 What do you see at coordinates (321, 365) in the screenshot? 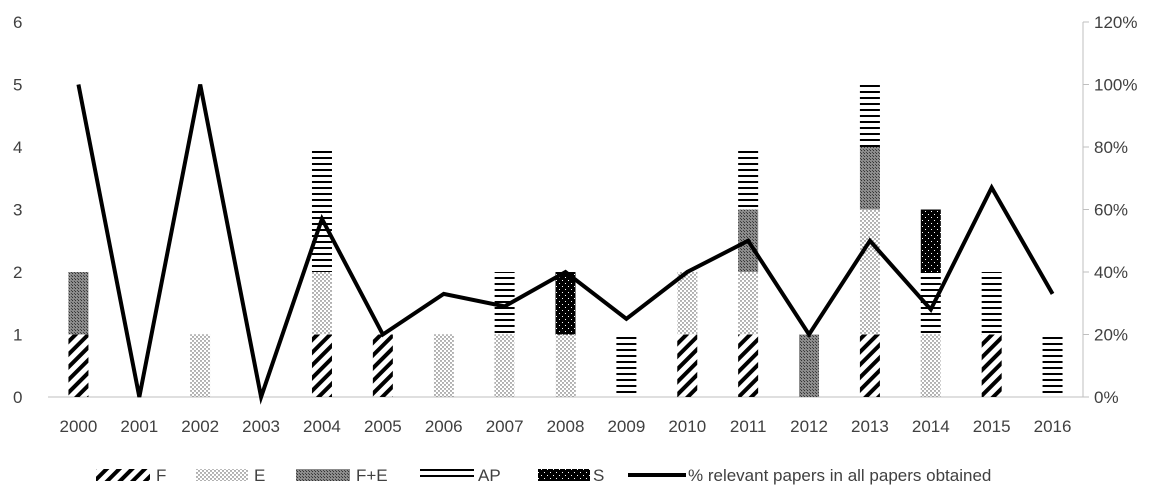
I see `bar-f-2004` at bounding box center [321, 365].